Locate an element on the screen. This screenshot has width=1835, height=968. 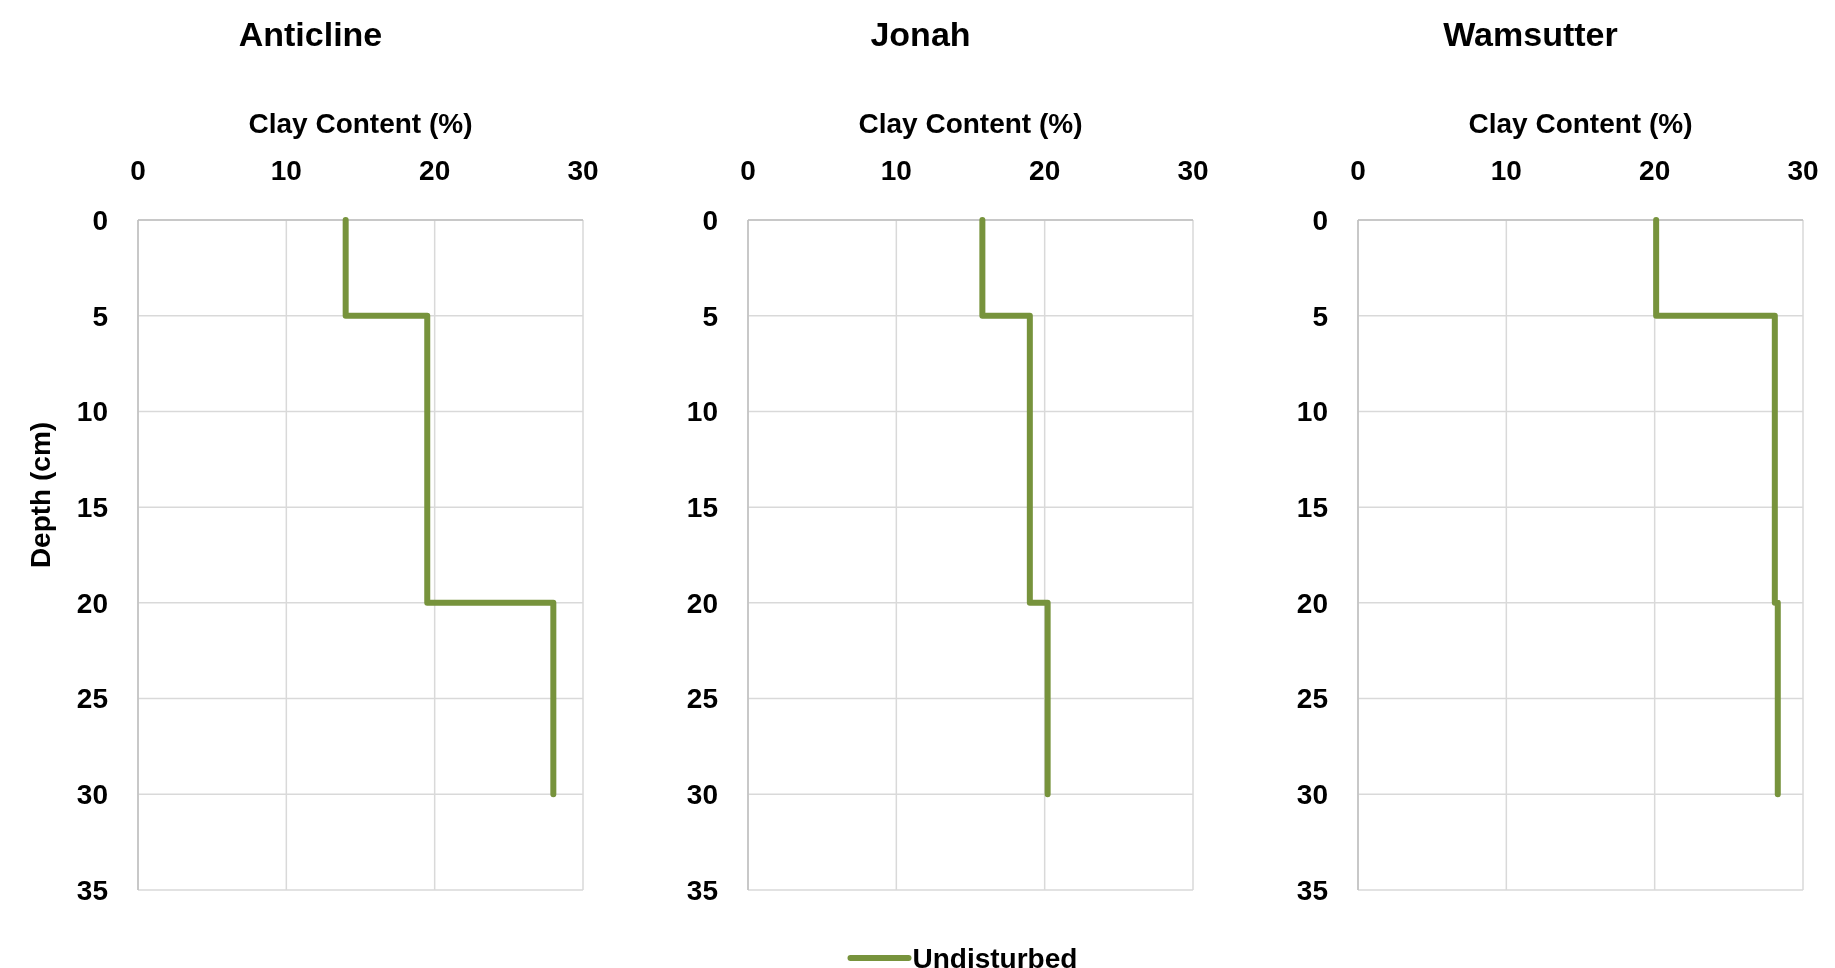
chart-title: Anticline is located at coordinates (310, 34).